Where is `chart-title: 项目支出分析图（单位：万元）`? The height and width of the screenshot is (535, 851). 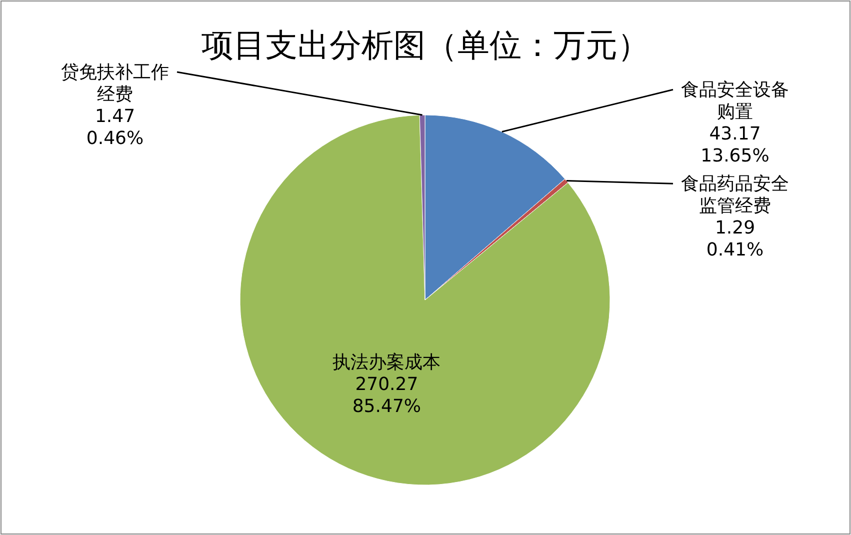 chart-title: 项目支出分析图（单位：万元） is located at coordinates (426, 45).